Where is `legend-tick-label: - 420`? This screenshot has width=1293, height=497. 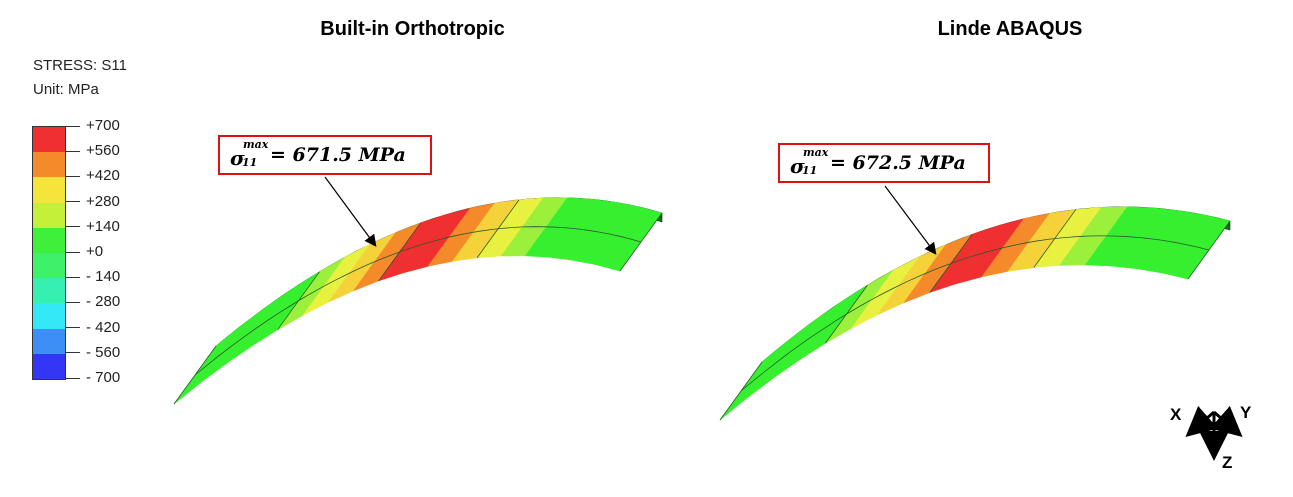 legend-tick-label: - 420 is located at coordinates (93, 327).